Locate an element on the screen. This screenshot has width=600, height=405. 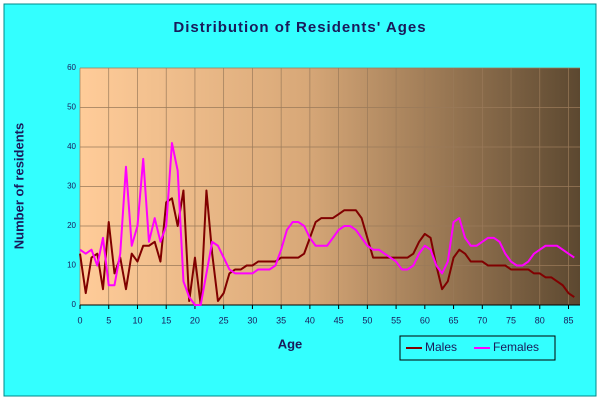
x-tick-label: 55 is located at coordinates (396, 320).